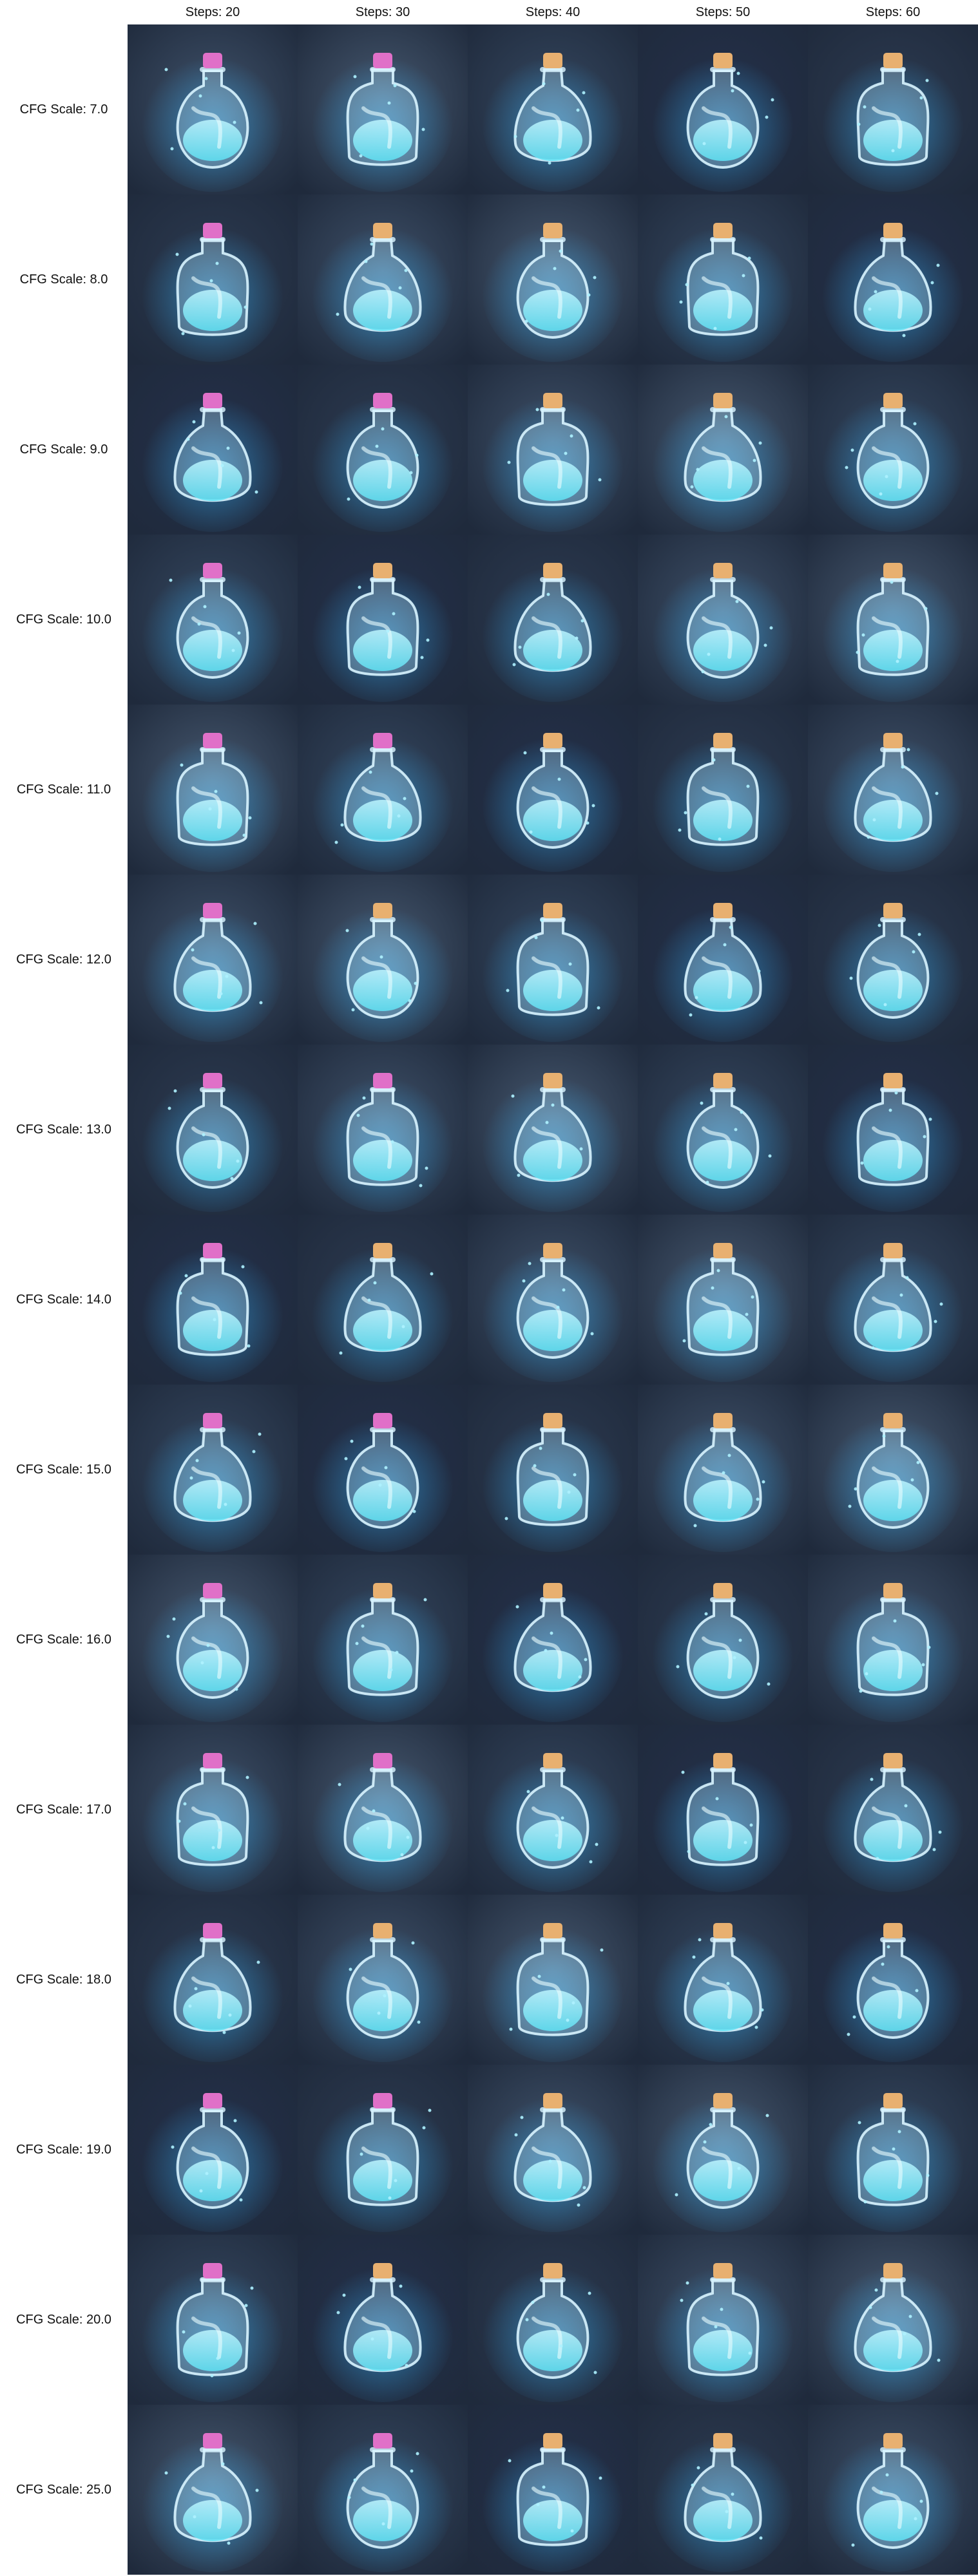 The image size is (978, 2576). I want to click on column-header: Steps: 30, so click(382, 12).